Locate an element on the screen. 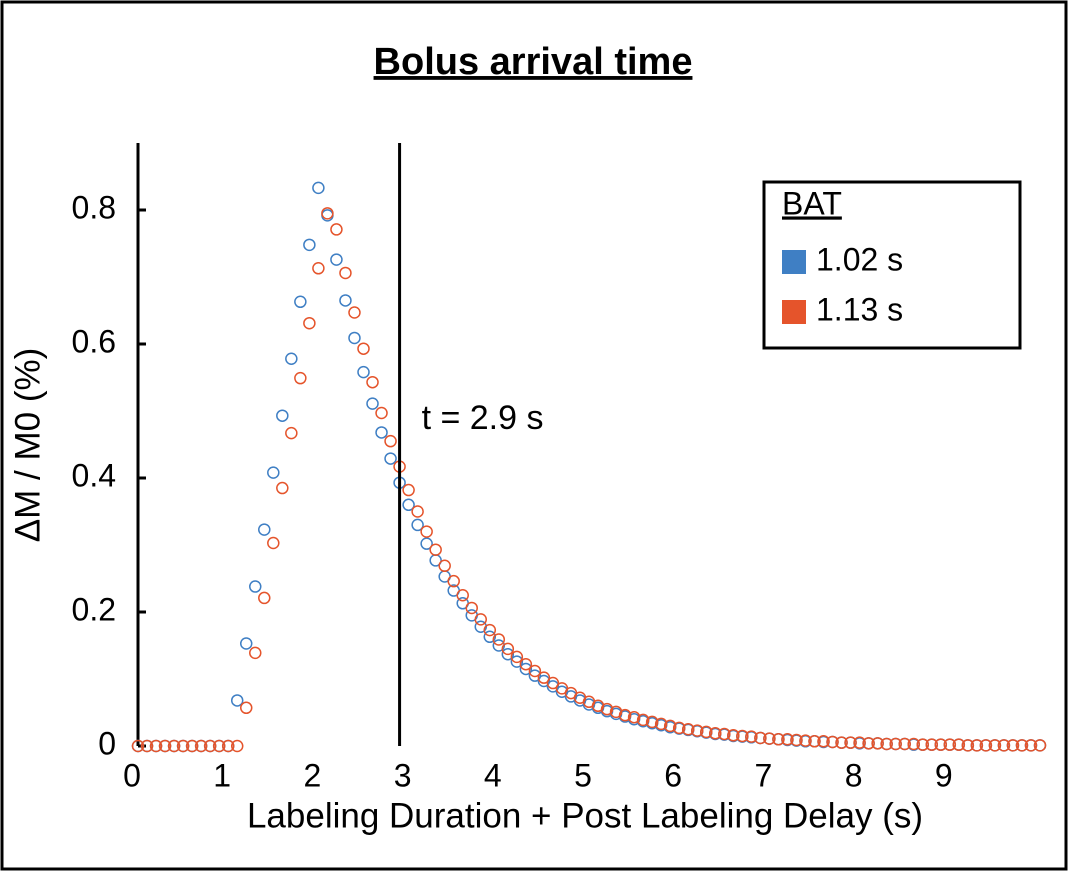 This screenshot has width=1068, height=871. legend-box is located at coordinates (892, 265).